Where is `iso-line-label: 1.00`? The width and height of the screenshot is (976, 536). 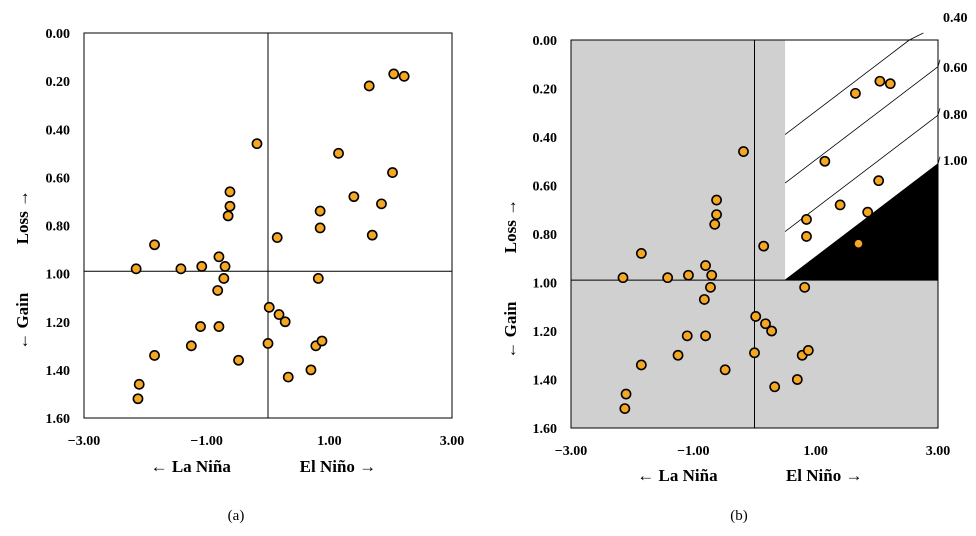
iso-line-label: 1.00 is located at coordinates (955, 161).